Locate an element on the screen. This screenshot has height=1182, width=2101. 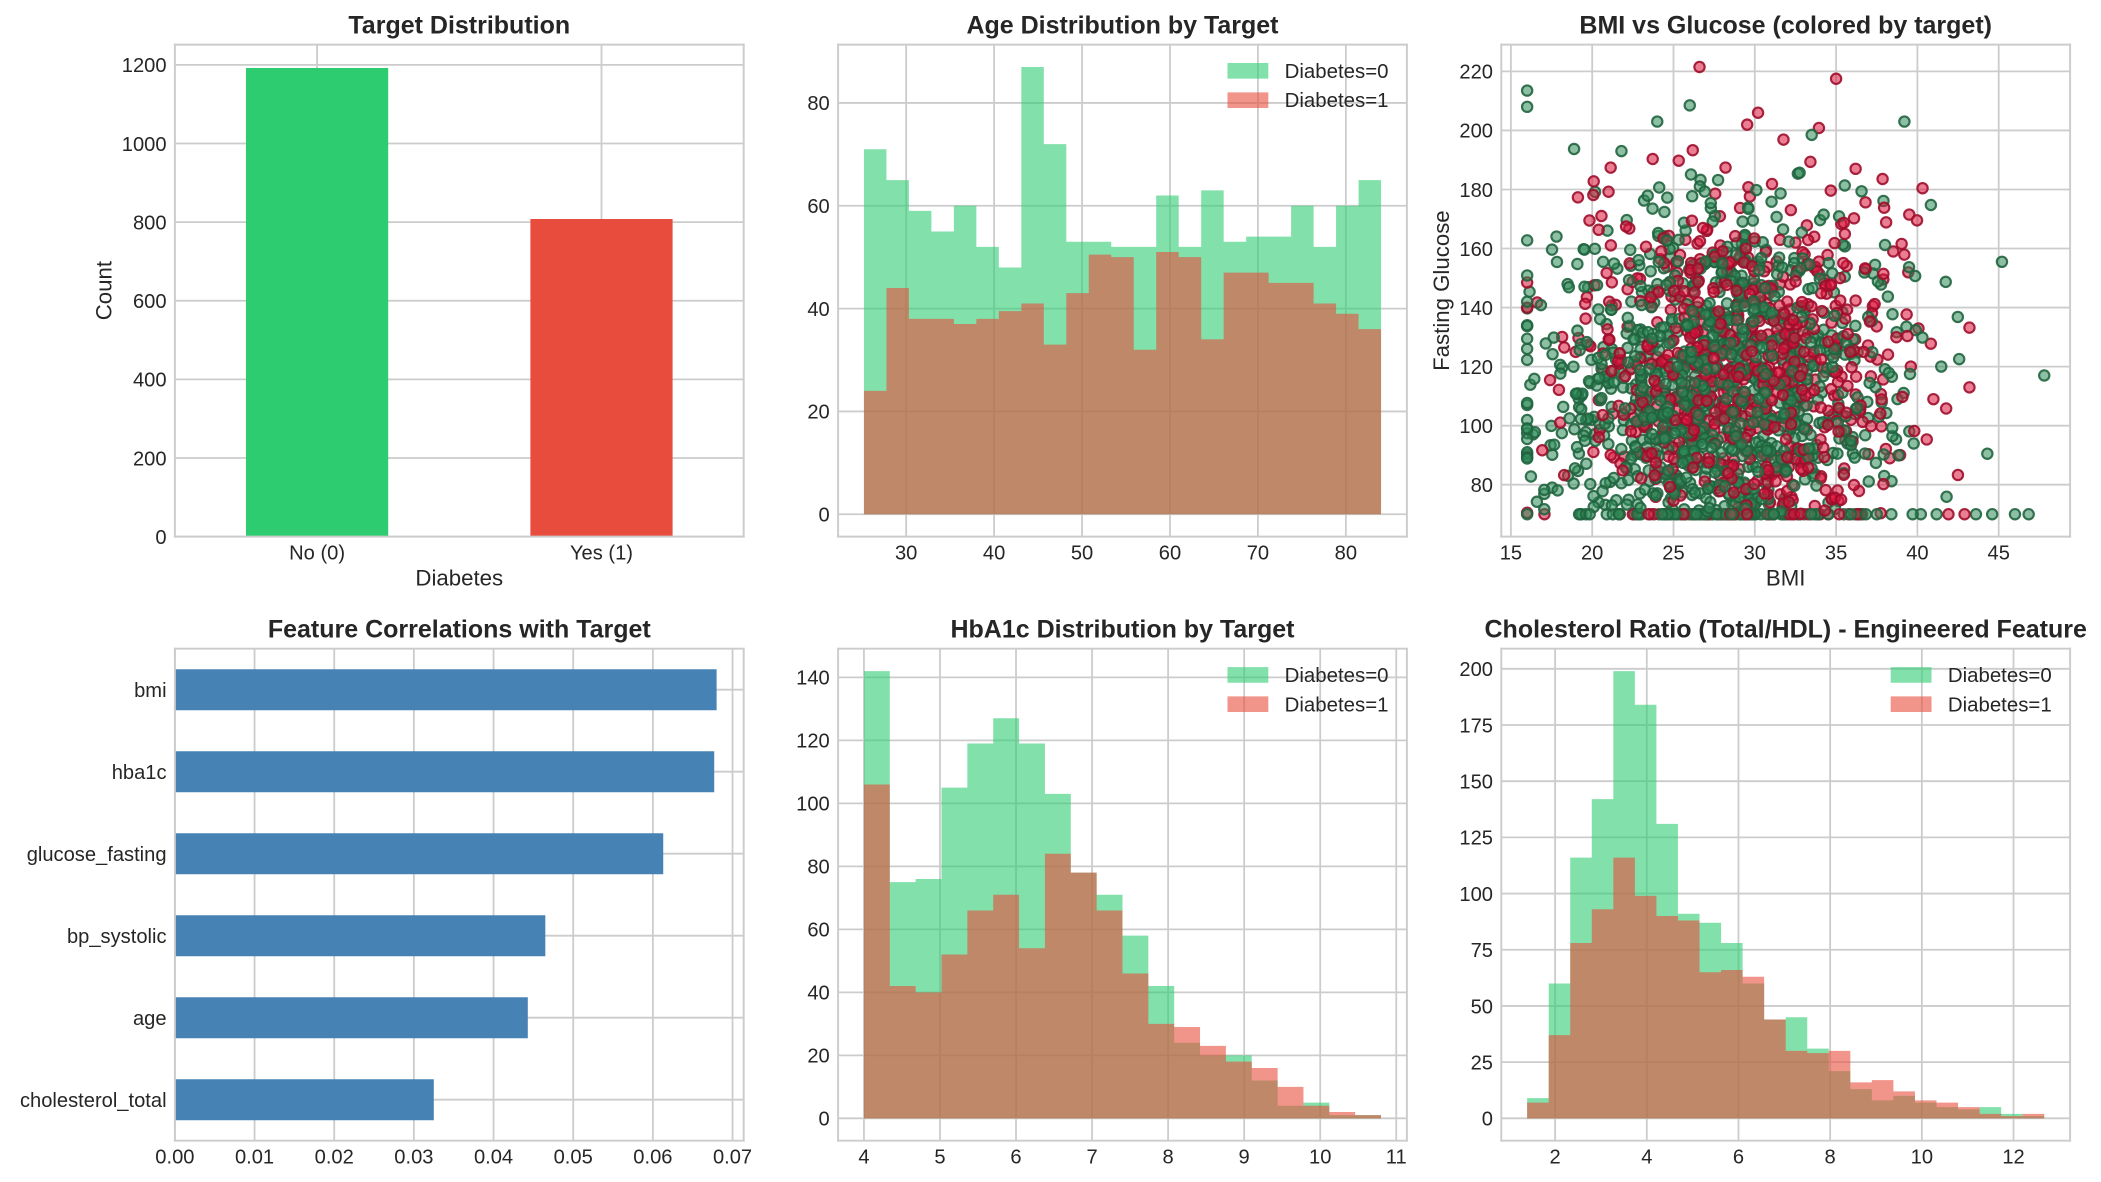
svg-text: 0.05 is located at coordinates (573, 1158).